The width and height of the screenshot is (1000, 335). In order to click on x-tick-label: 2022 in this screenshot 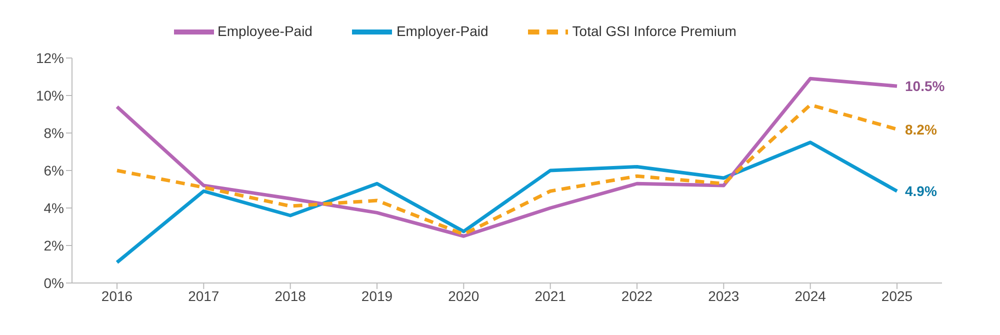, I will do `click(637, 296)`.